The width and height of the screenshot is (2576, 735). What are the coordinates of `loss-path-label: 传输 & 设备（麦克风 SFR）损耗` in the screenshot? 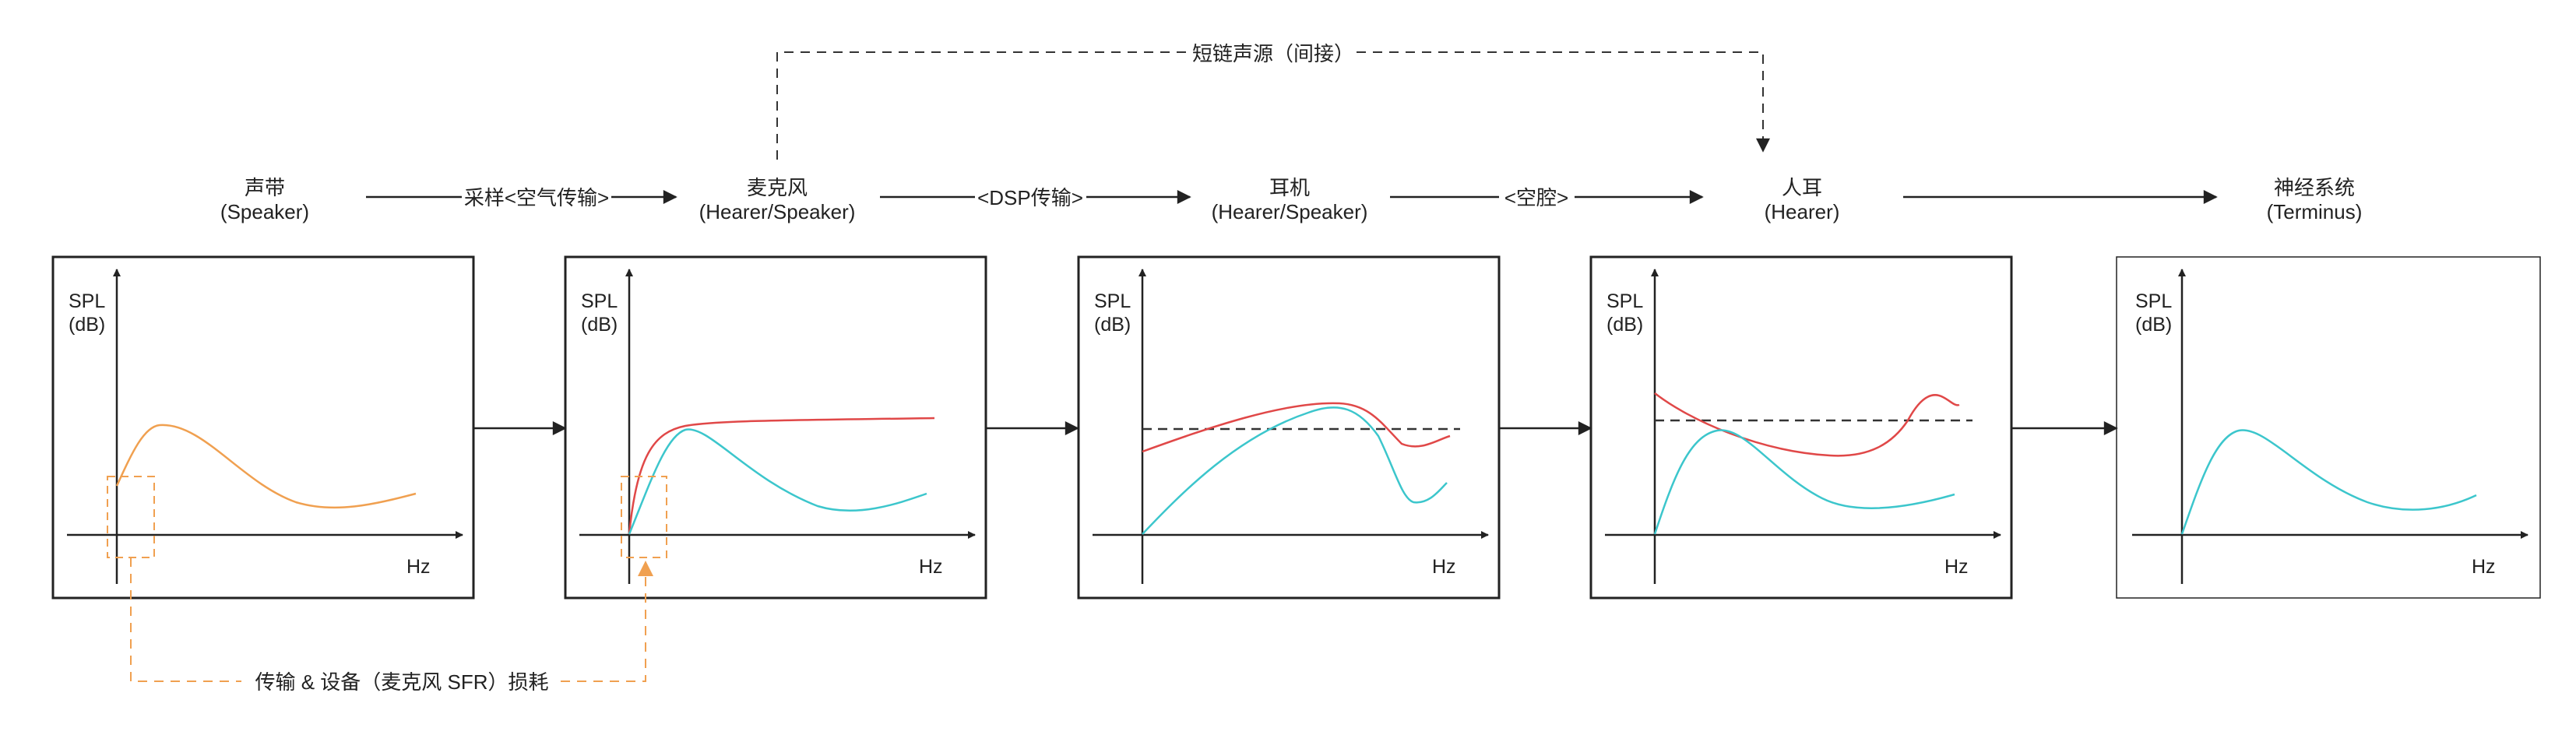 It's located at (401, 682).